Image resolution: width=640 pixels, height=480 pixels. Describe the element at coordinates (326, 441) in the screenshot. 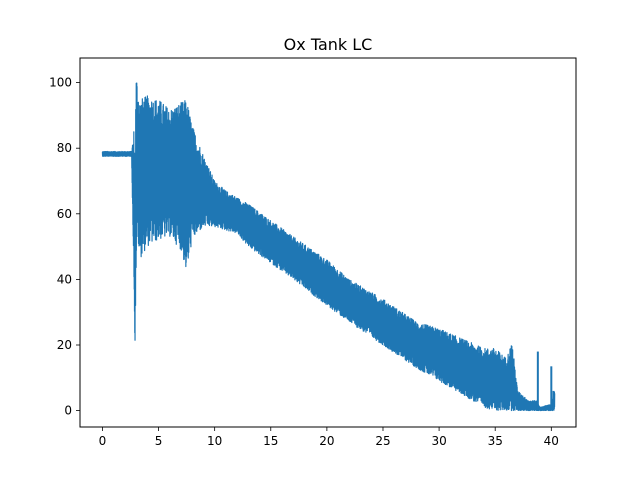

I see `x-tick-label: 20` at that location.